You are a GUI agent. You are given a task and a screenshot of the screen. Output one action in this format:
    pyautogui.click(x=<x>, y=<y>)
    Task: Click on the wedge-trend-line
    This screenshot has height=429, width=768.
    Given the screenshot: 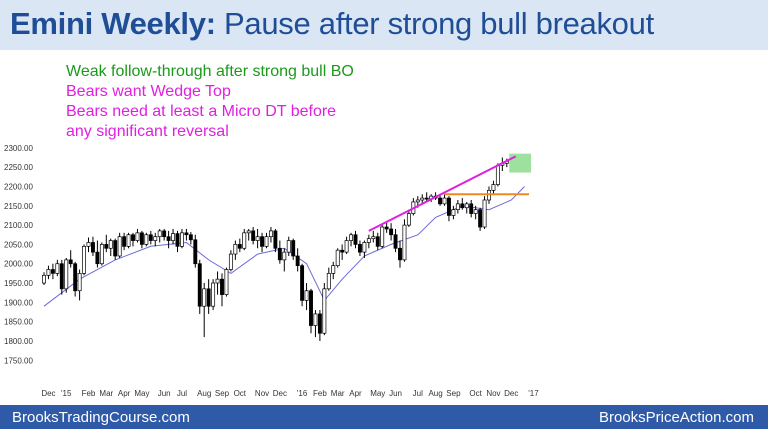 What is the action you would take?
    pyautogui.click(x=442, y=193)
    